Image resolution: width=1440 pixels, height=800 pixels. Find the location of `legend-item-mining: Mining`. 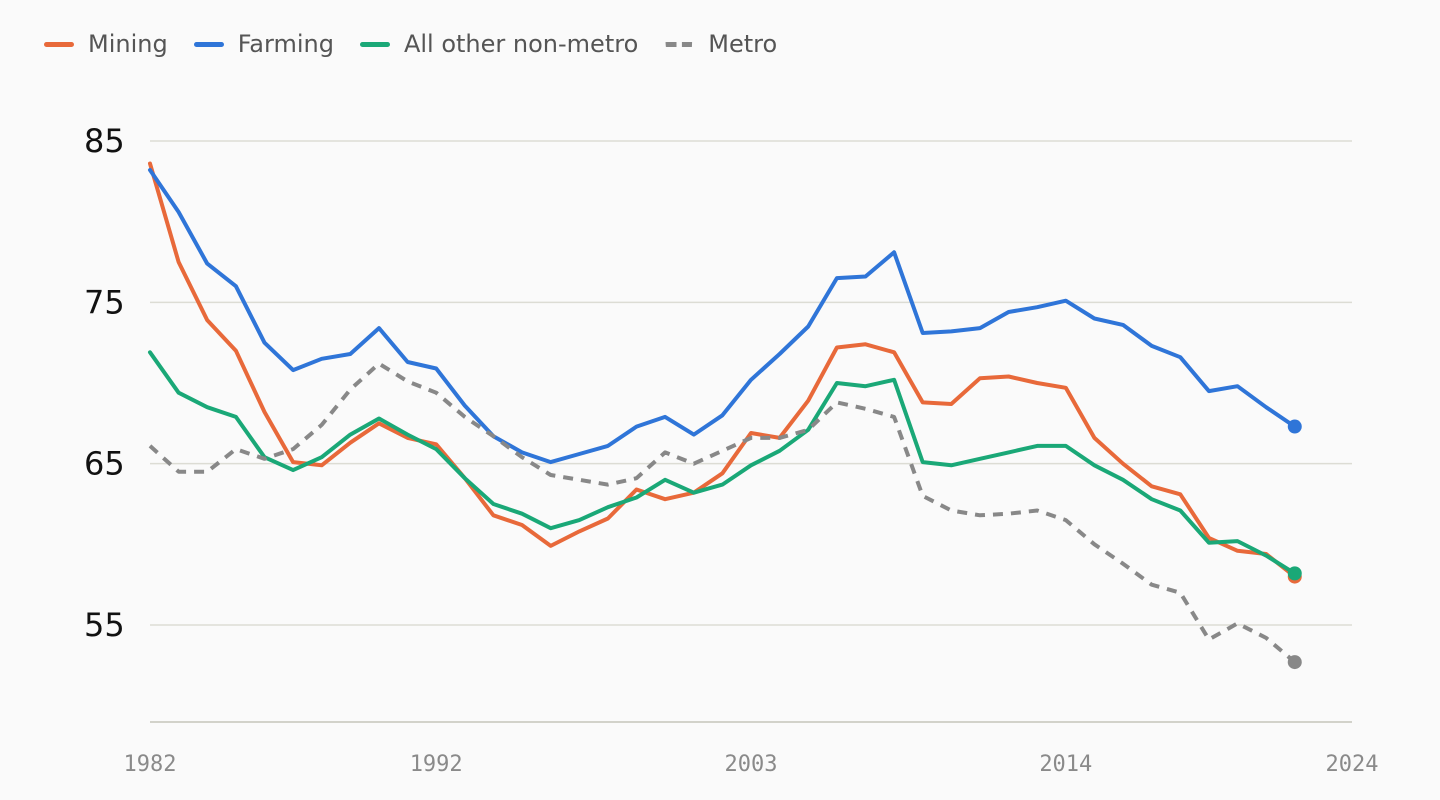

legend-item-mining: Mining is located at coordinates (106, 44).